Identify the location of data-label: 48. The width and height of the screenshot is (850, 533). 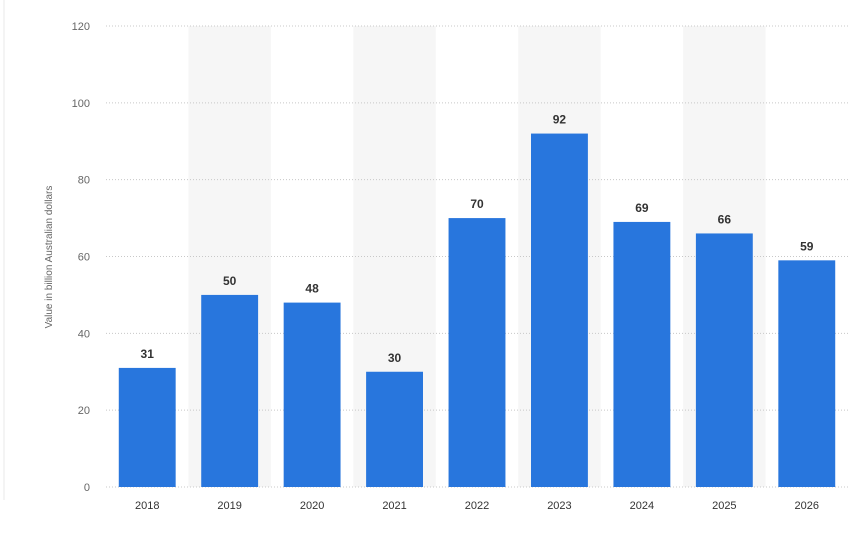
(312, 289).